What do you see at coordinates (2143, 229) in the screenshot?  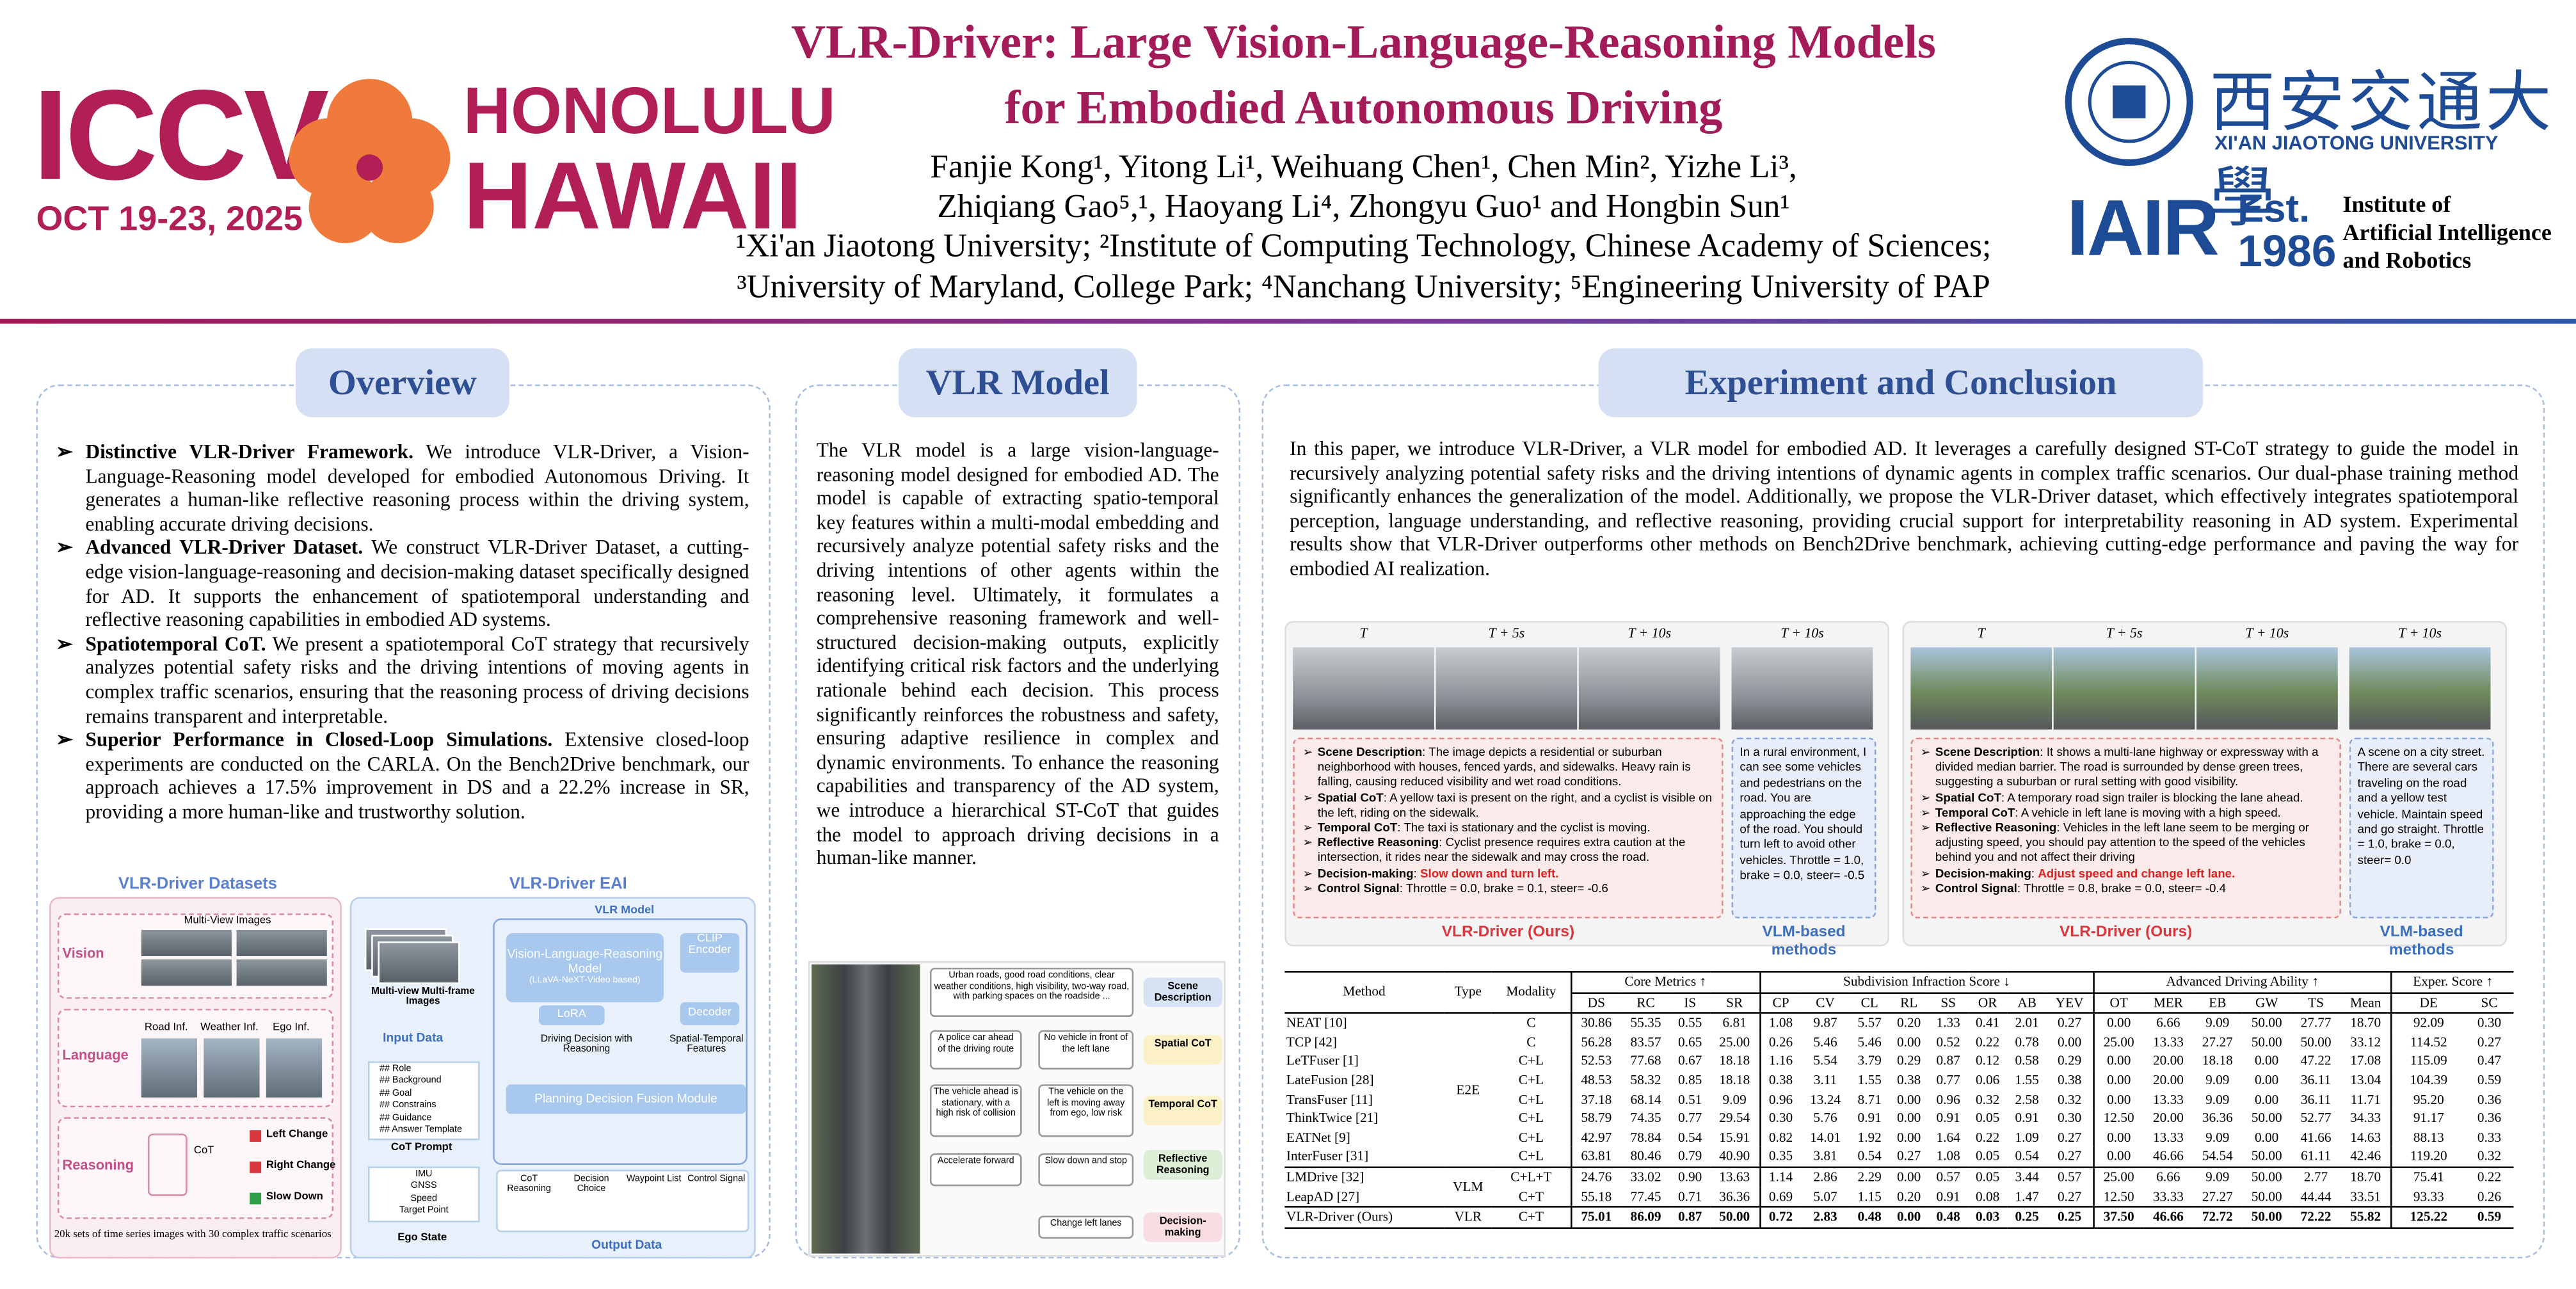 I see `iair: IAIR` at bounding box center [2143, 229].